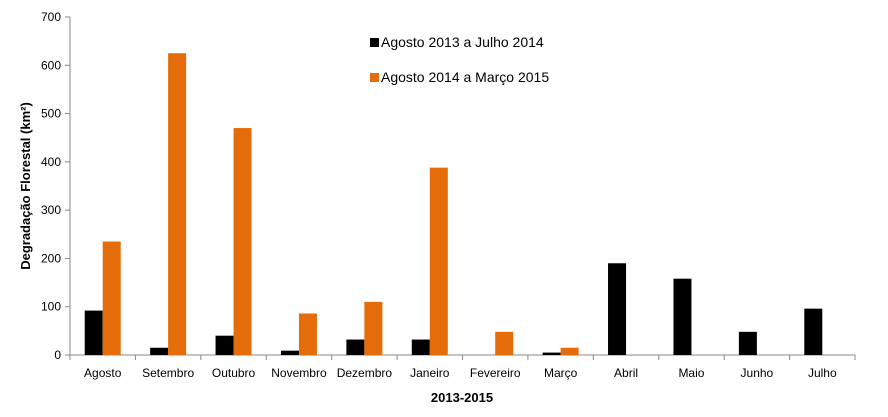  What do you see at coordinates (234, 373) in the screenshot?
I see `x-tick-label: Outubro` at bounding box center [234, 373].